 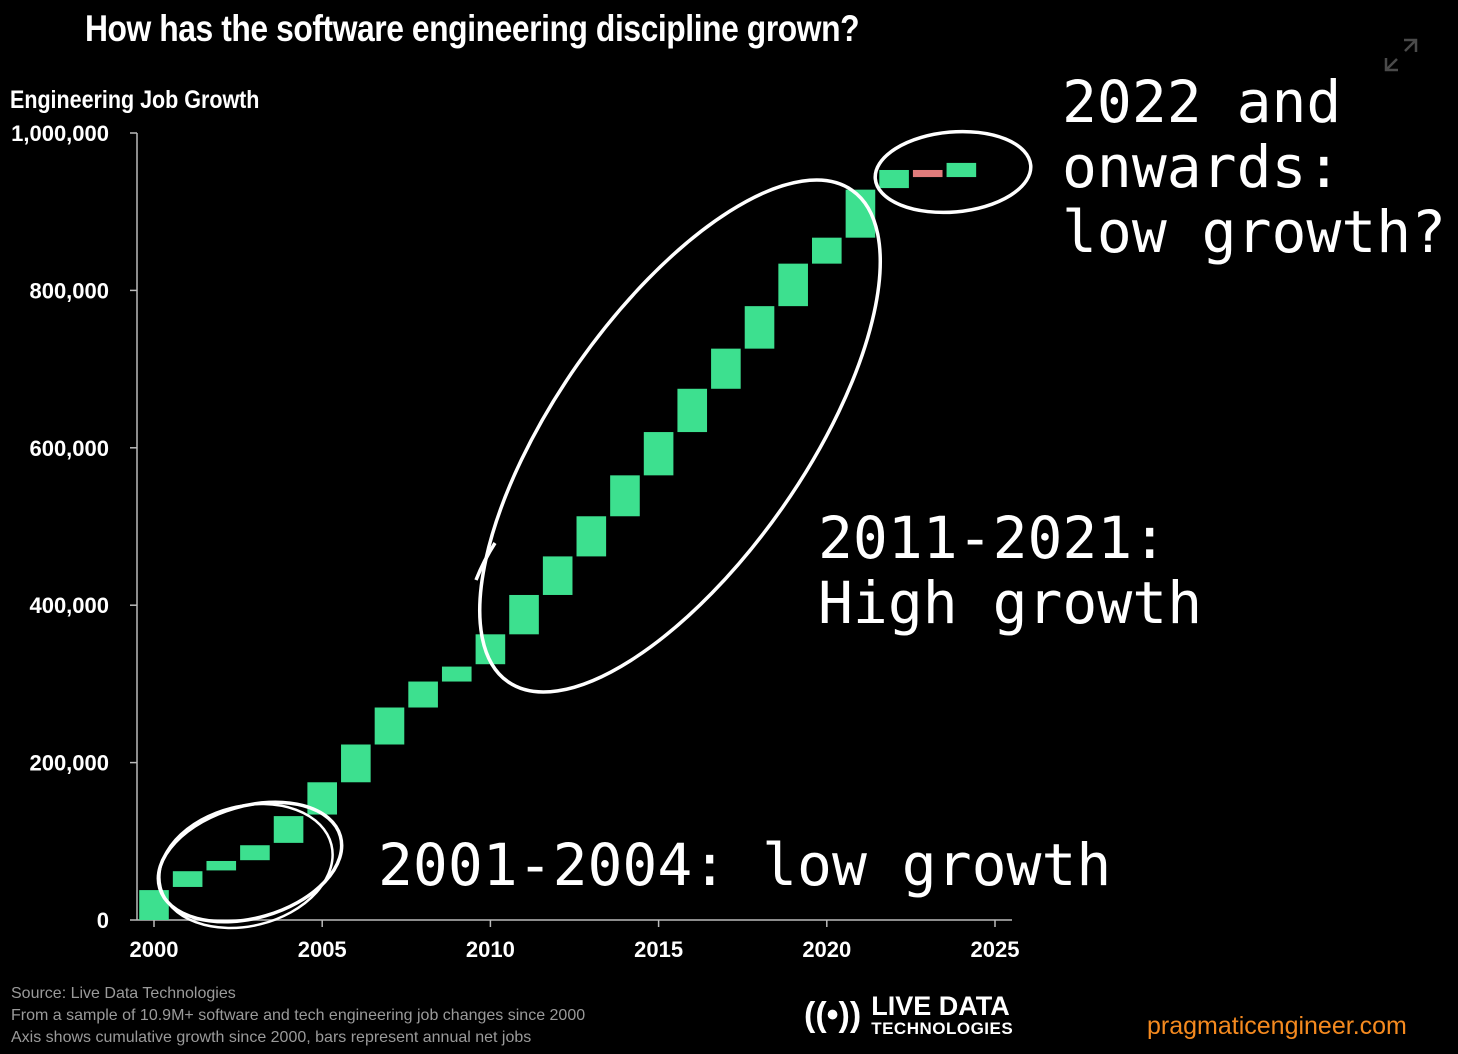 What do you see at coordinates (74, 527) in the screenshot?
I see `y-axis: 0 200,000 400,000 600,000 800,000 1,000,000` at bounding box center [74, 527].